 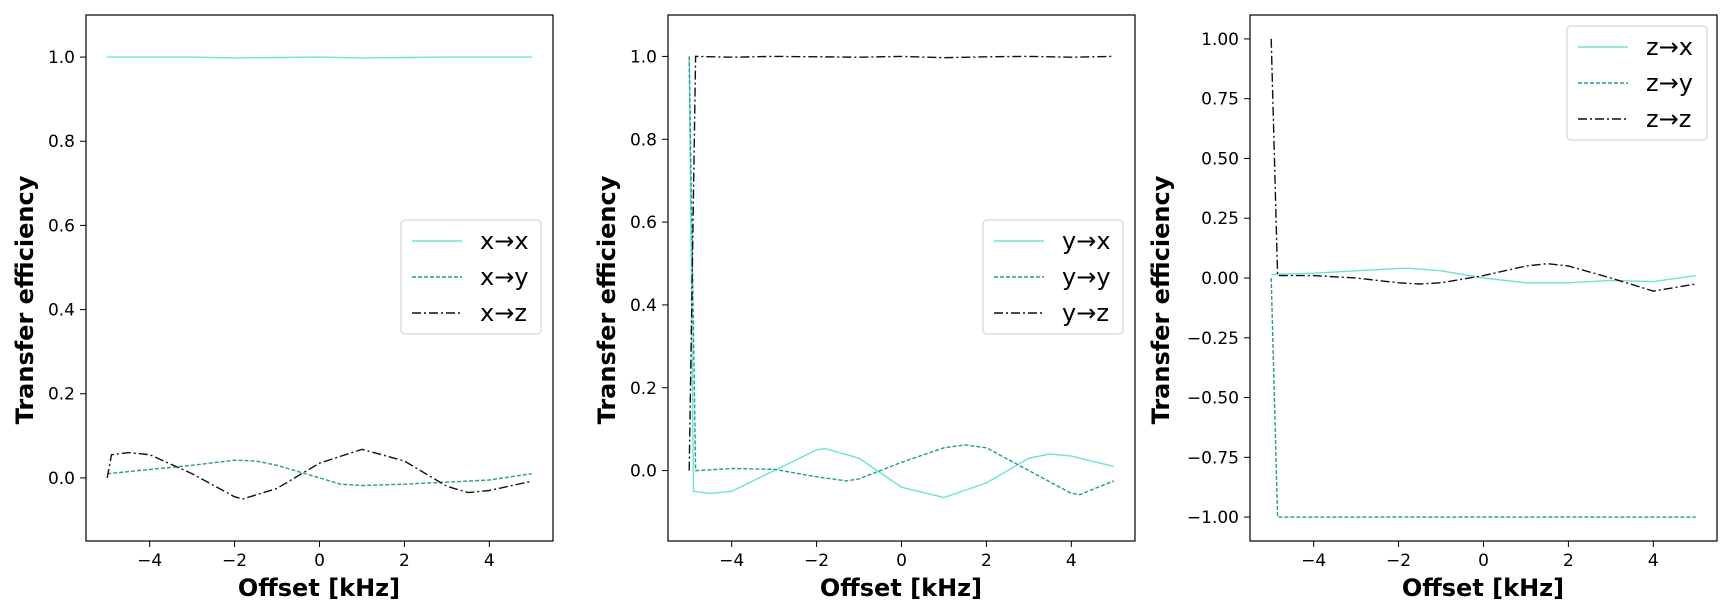 I want to click on chart-1-x-tick-label: −2, so click(x=234, y=561).